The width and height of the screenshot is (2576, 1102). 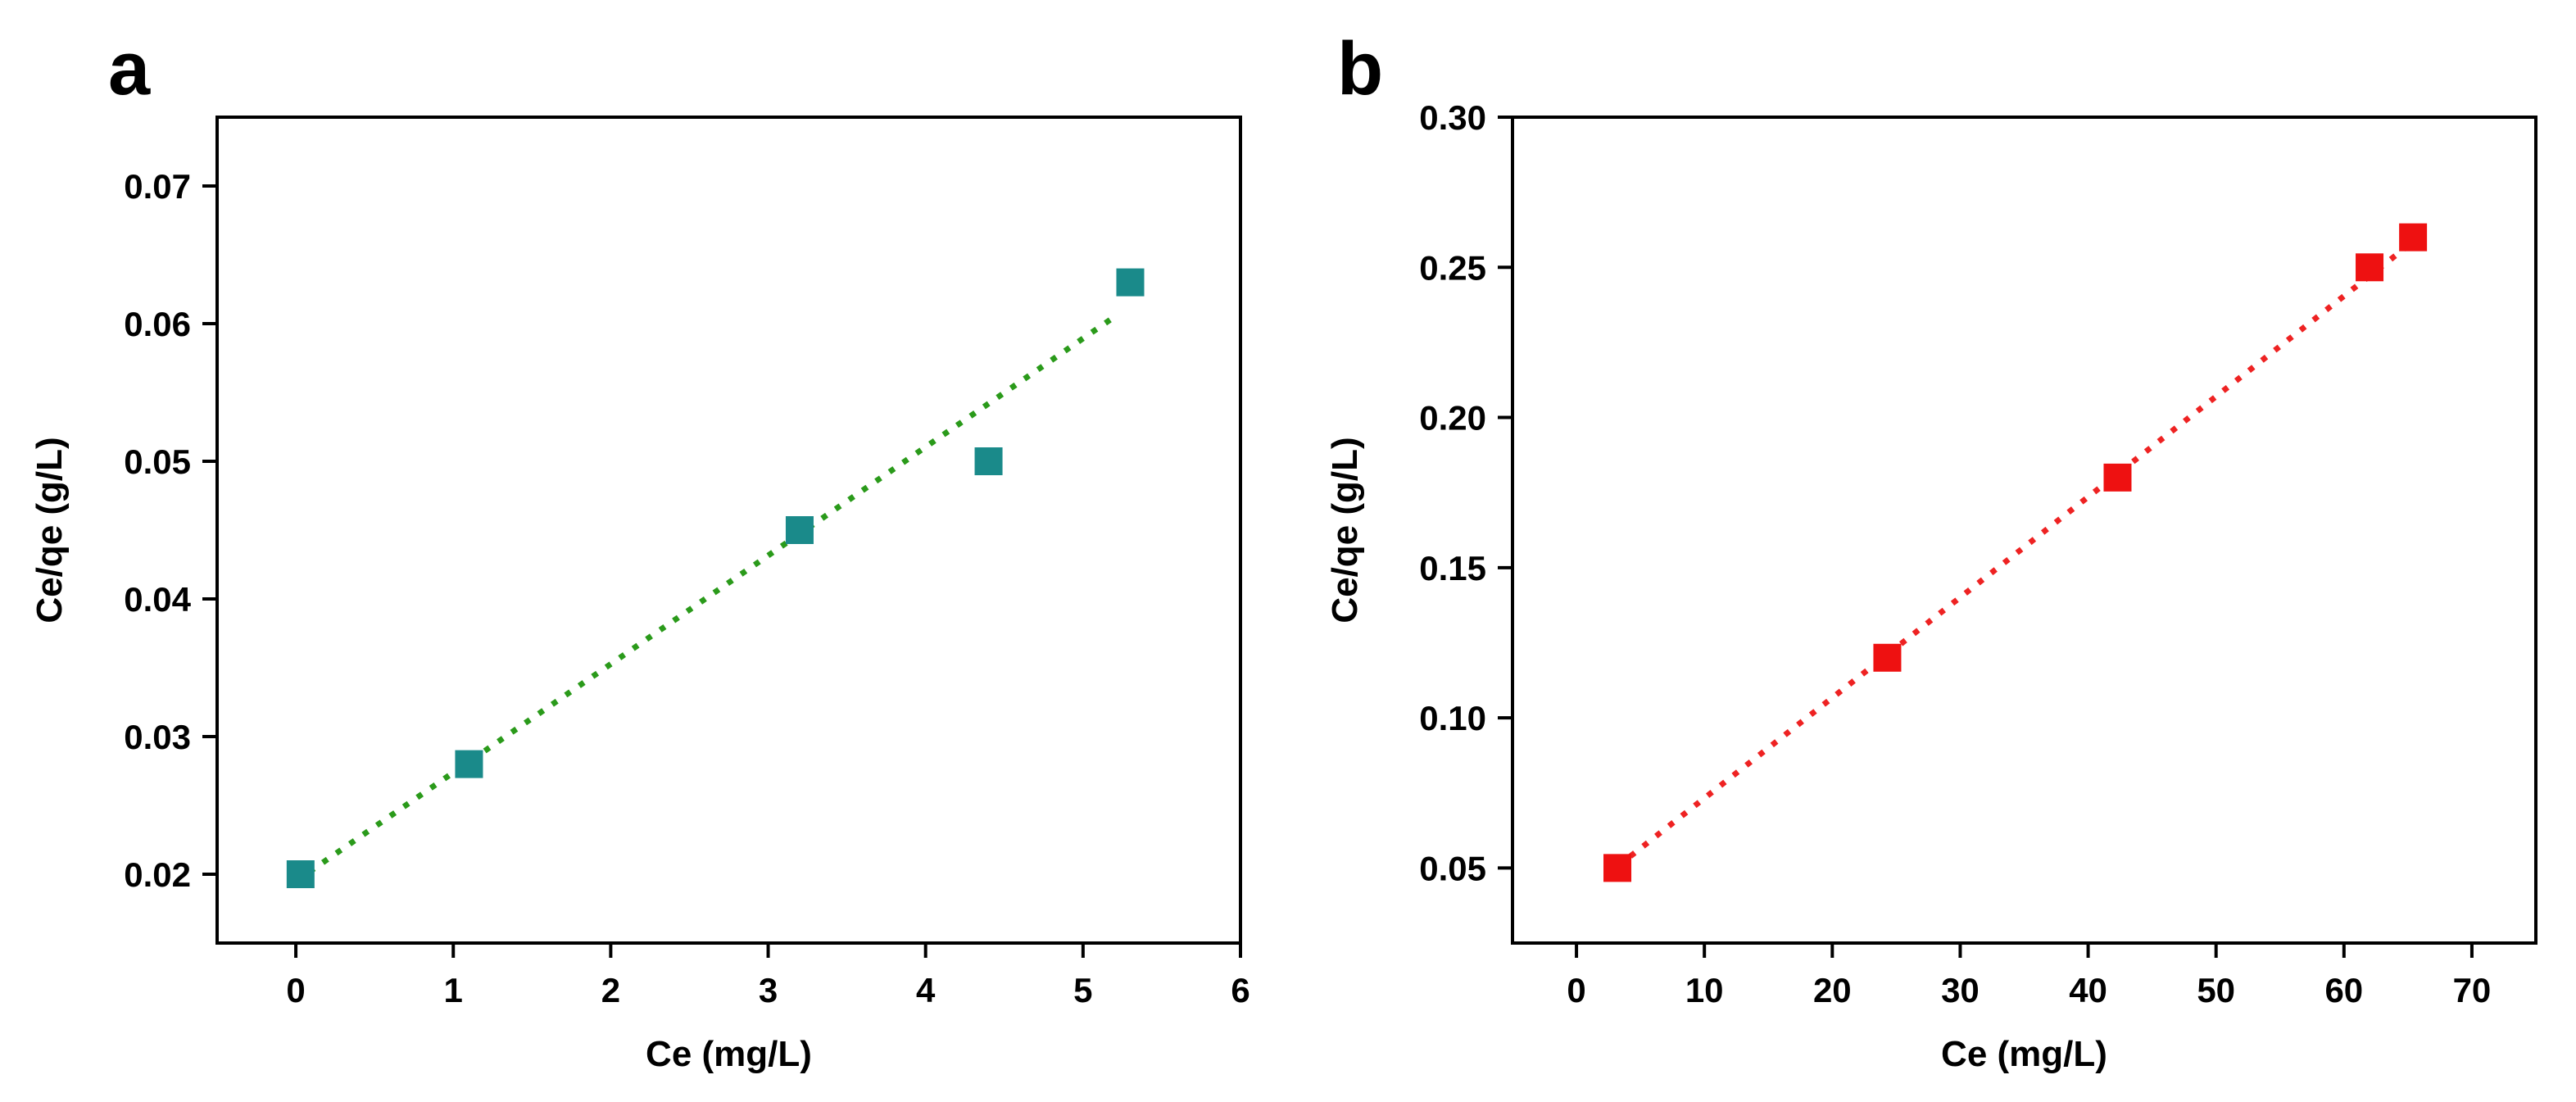 What do you see at coordinates (768, 990) in the screenshot?
I see `x-tick-label: 3` at bounding box center [768, 990].